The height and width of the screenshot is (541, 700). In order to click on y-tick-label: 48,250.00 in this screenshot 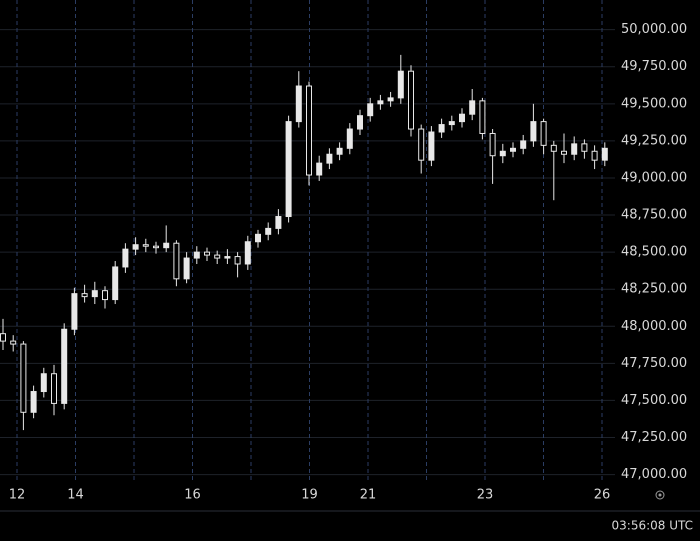, I will do `click(654, 289)`.